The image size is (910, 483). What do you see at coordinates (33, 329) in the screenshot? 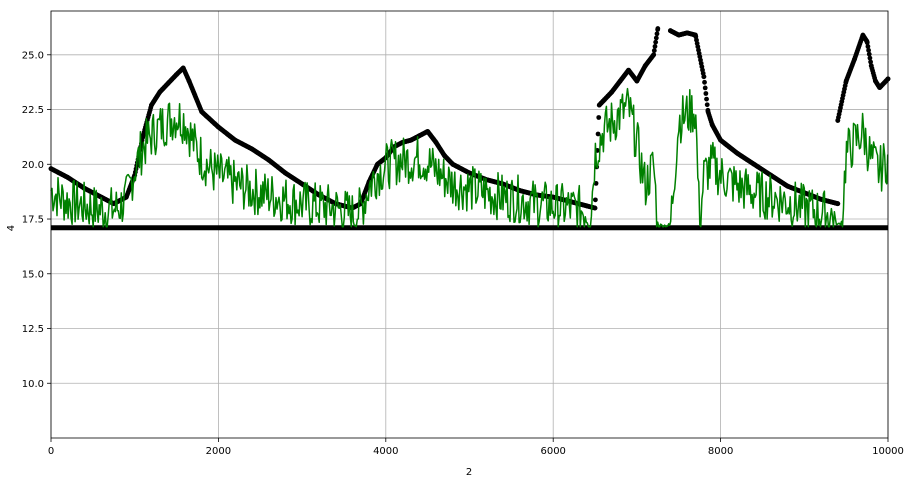
I see `y-tick-label: 12.5` at bounding box center [33, 329].